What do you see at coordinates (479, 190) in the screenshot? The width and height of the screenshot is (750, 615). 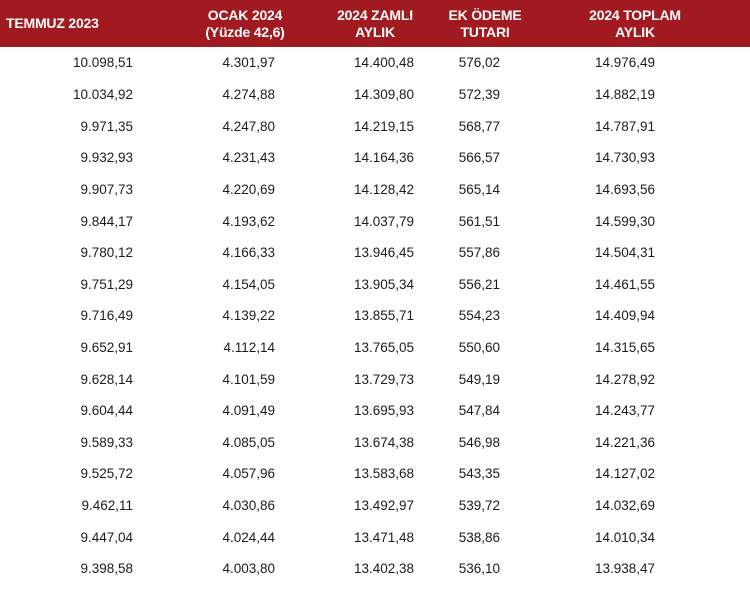 I see `ek-odeme-value: 565,14` at bounding box center [479, 190].